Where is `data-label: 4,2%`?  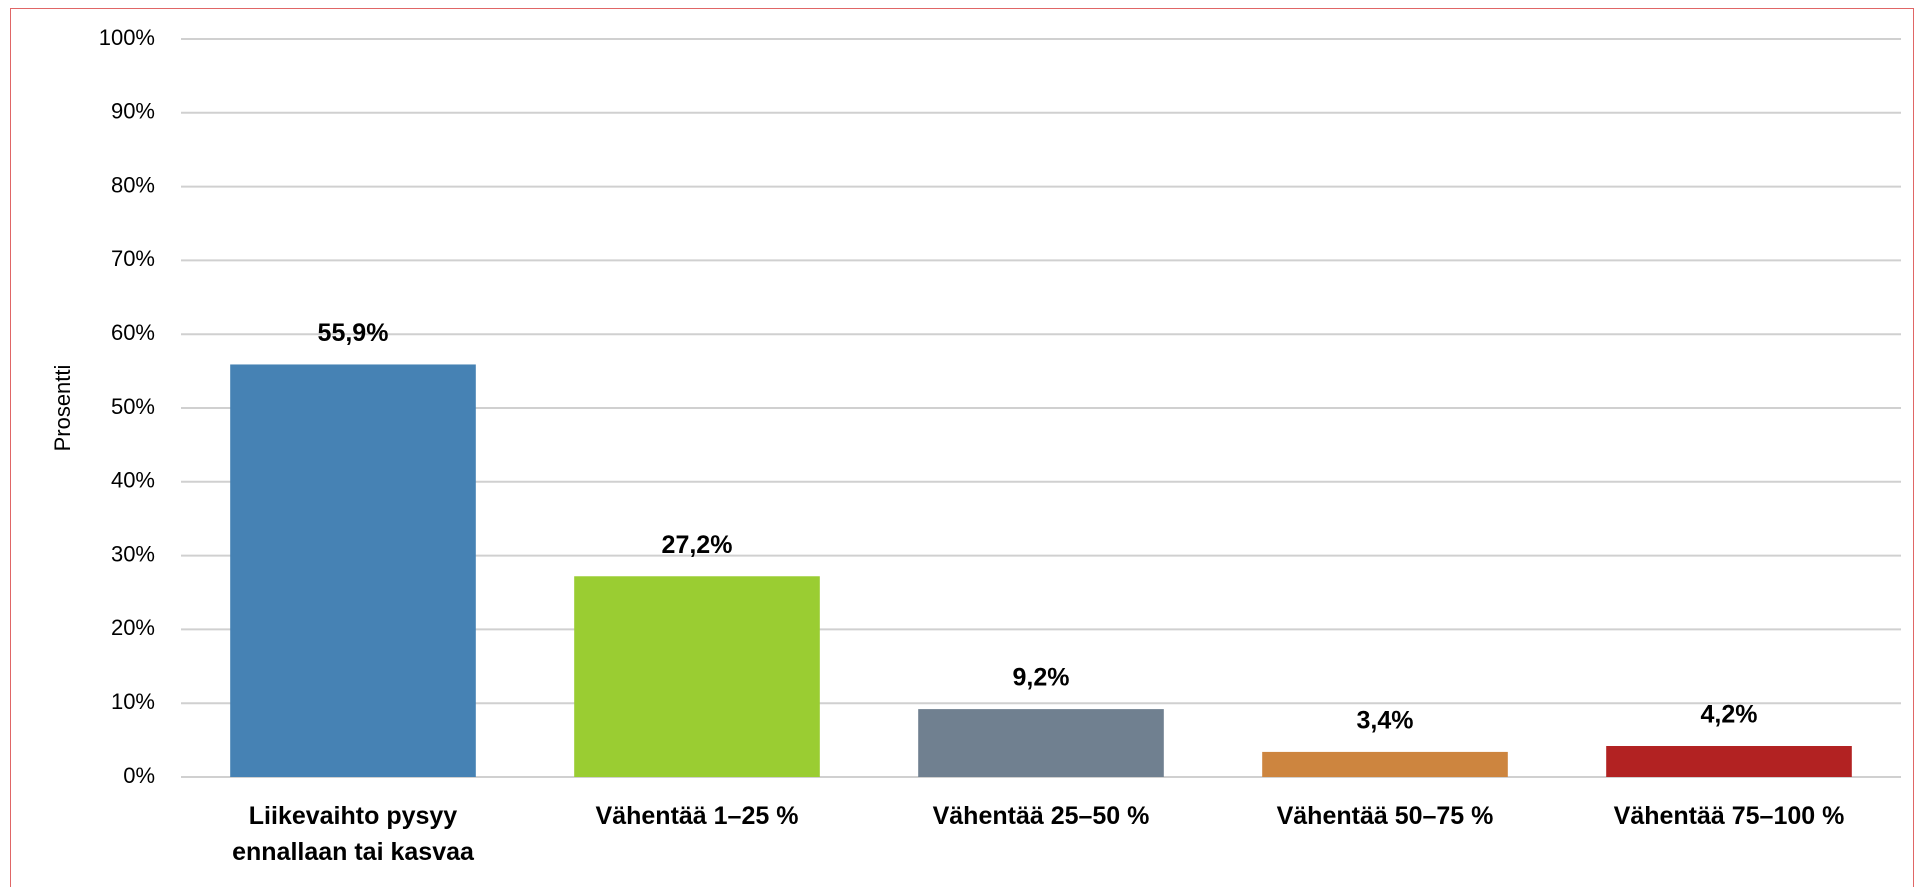 data-label: 4,2% is located at coordinates (1729, 715).